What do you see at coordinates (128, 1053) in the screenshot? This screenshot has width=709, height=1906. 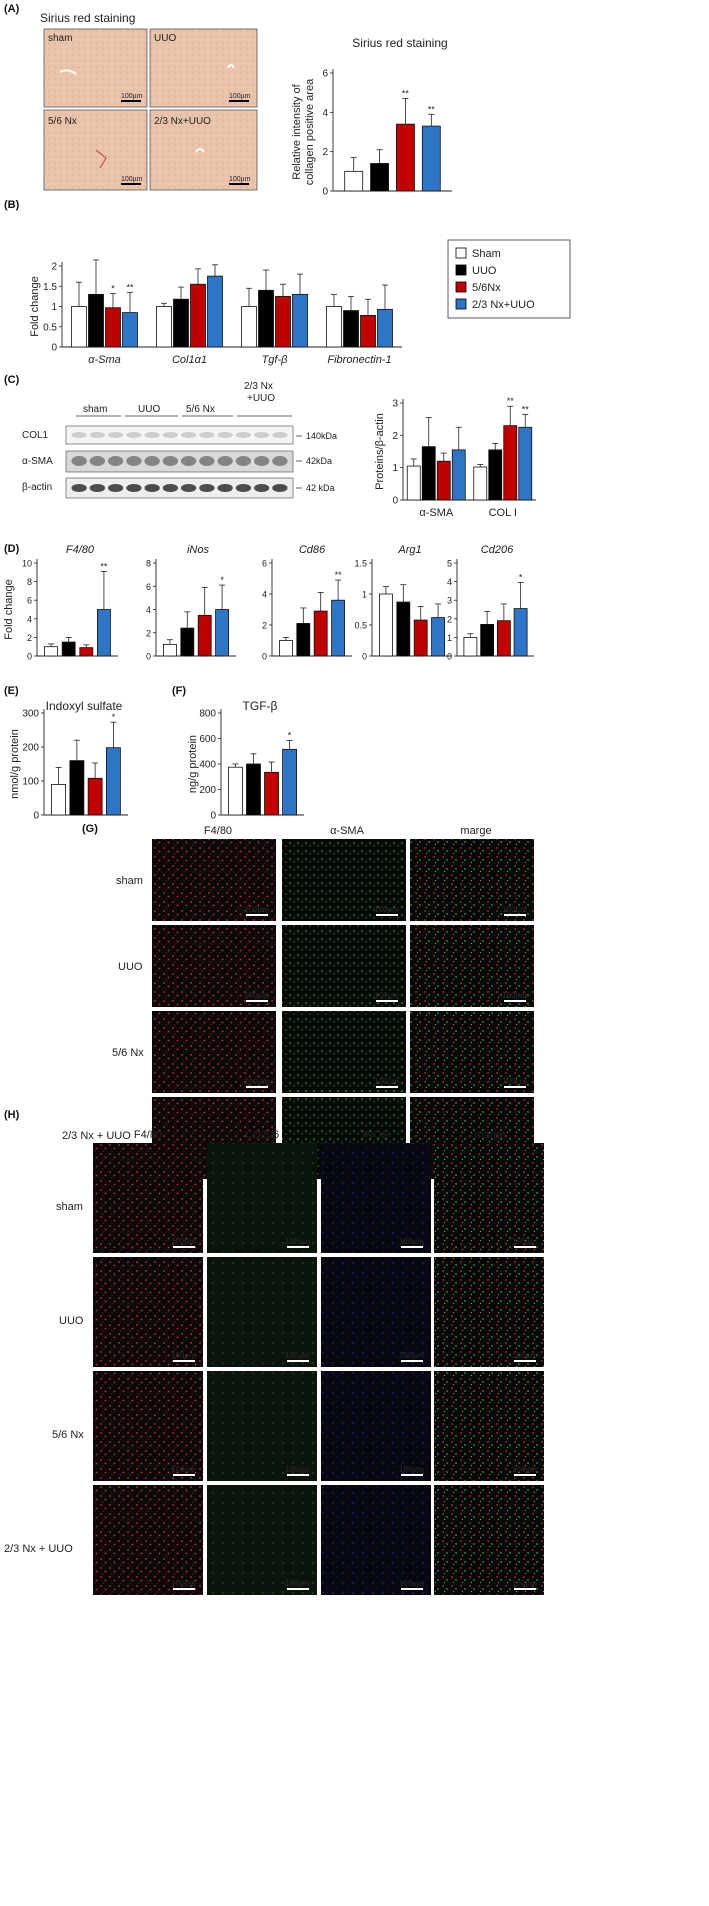 I see `g-row-label-56nx: 5/6 Nx` at bounding box center [128, 1053].